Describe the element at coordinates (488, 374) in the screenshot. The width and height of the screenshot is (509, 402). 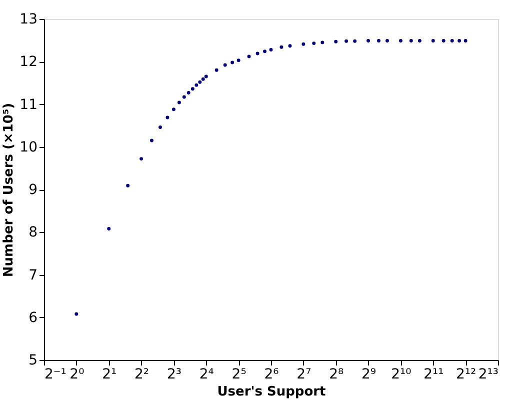
I see `x-tick-label: 2¹³` at that location.